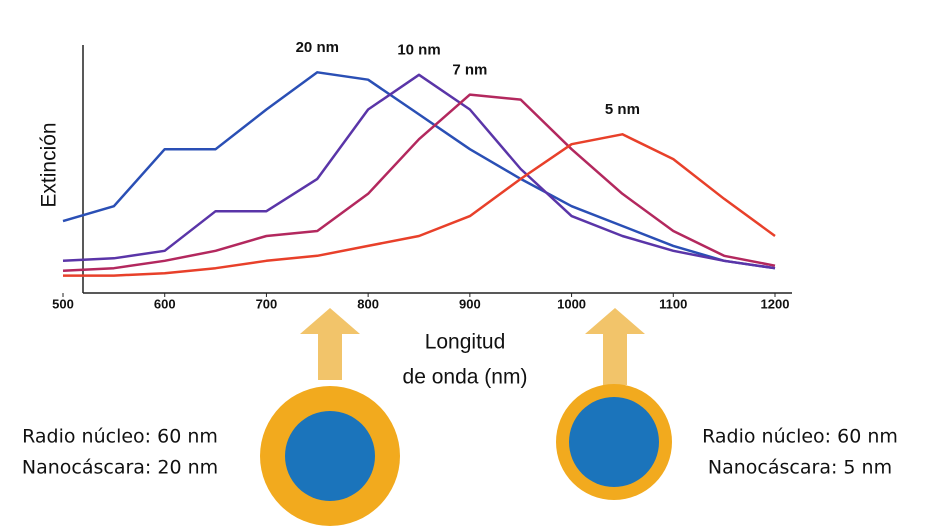 This screenshot has width=933, height=526. What do you see at coordinates (673, 303) in the screenshot?
I see `x-tick-label: 1100` at bounding box center [673, 303].